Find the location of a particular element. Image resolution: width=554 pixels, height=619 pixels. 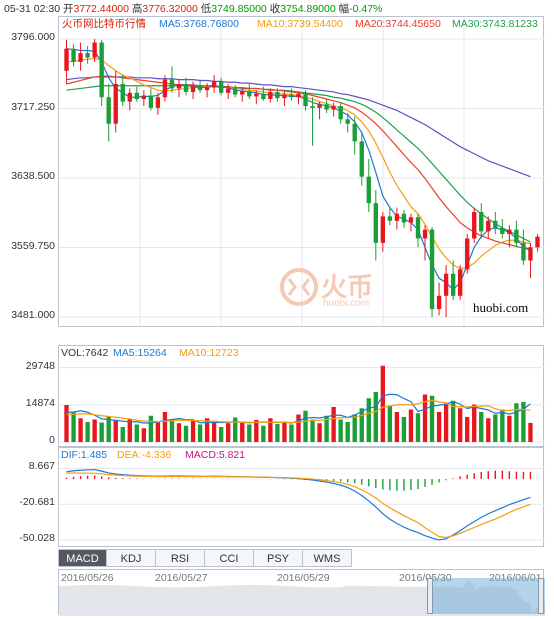

macd-chart is located at coordinates (302, 498).